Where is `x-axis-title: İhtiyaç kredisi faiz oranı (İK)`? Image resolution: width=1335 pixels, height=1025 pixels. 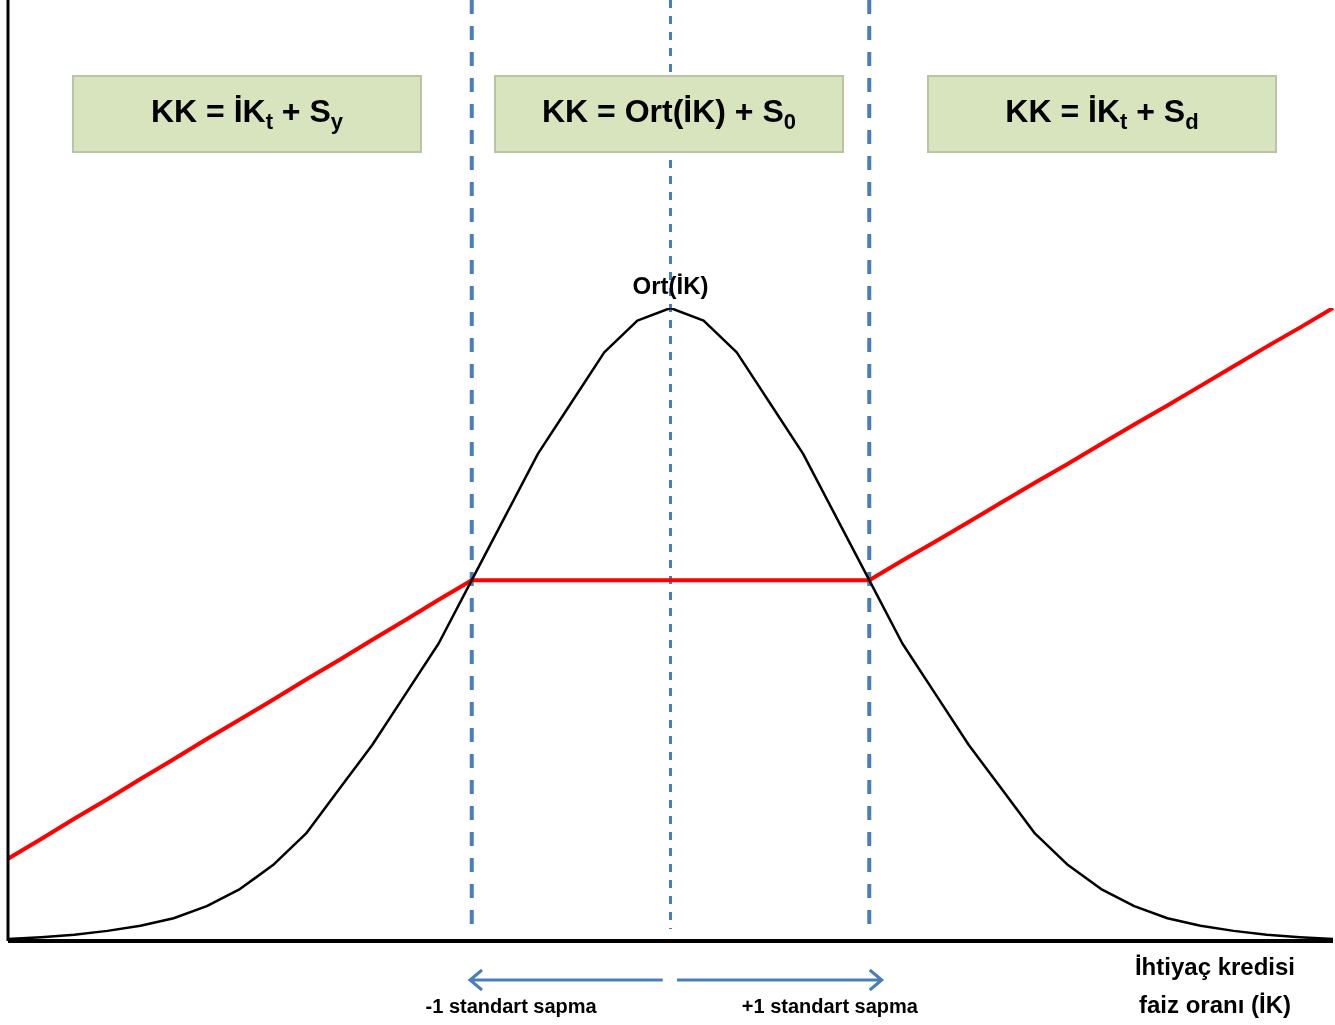 x-axis-title: İhtiyaç kredisi faiz oranı (İK) is located at coordinates (1215, 986).